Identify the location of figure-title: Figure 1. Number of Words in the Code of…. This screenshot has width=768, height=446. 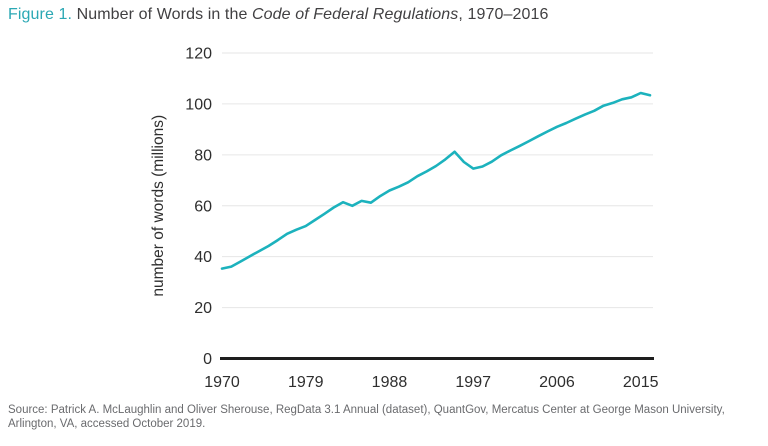
(278, 15).